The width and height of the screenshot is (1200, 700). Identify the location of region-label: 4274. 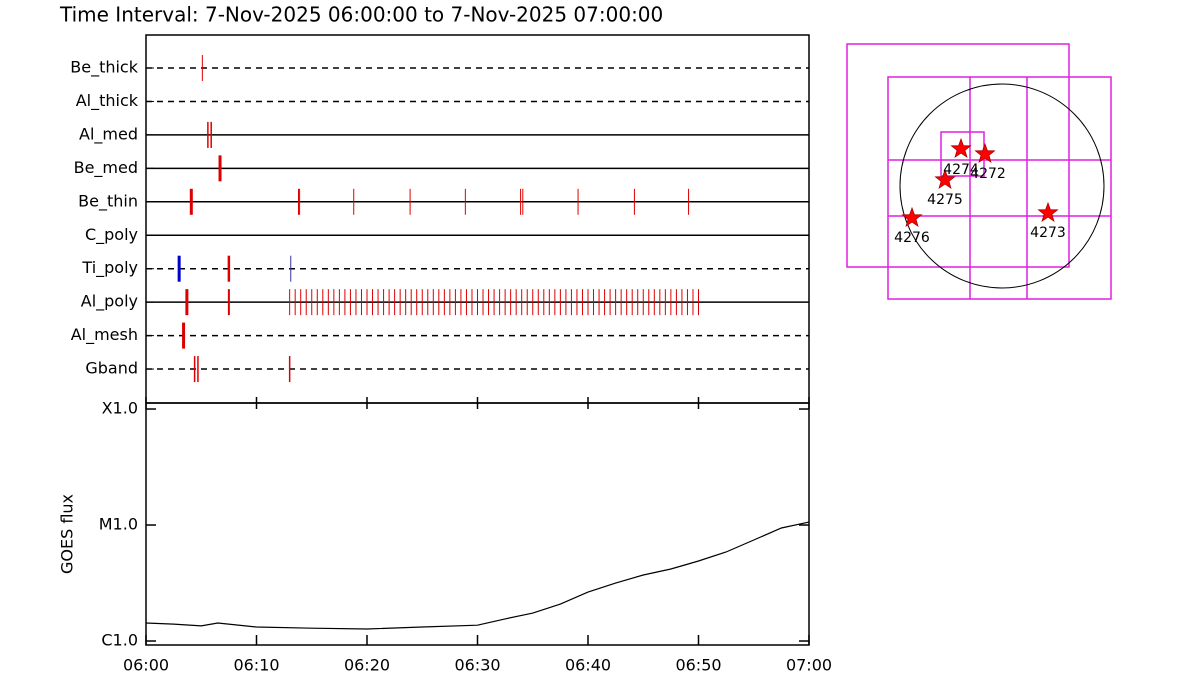
(961, 170).